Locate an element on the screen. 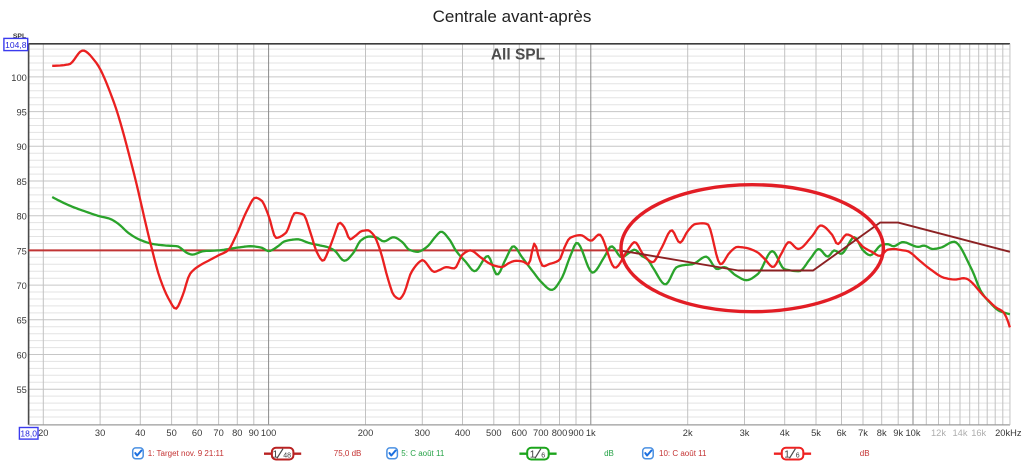  svg-text: 3k is located at coordinates (745, 433).